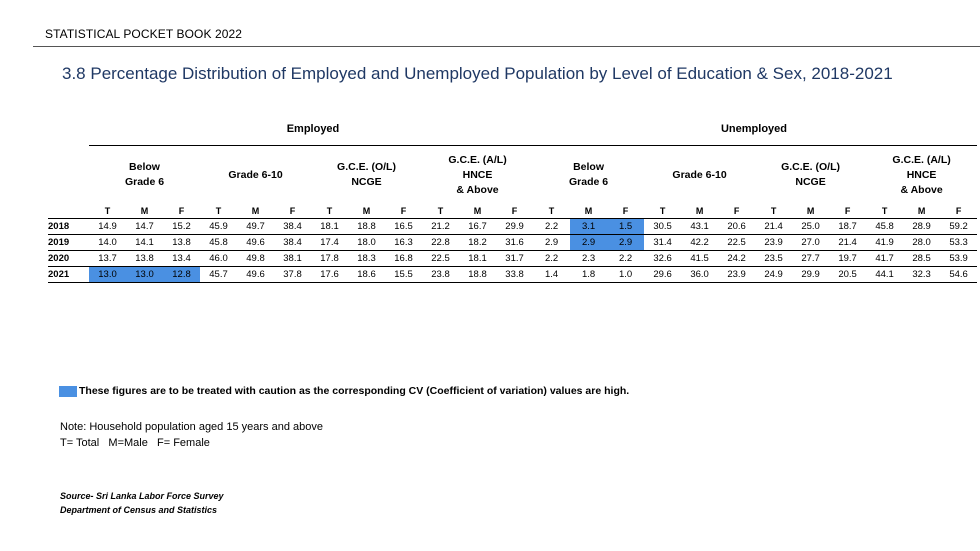 The image size is (980, 551). Describe the element at coordinates (182, 211) in the screenshot. I see `sub-header-2: F` at that location.